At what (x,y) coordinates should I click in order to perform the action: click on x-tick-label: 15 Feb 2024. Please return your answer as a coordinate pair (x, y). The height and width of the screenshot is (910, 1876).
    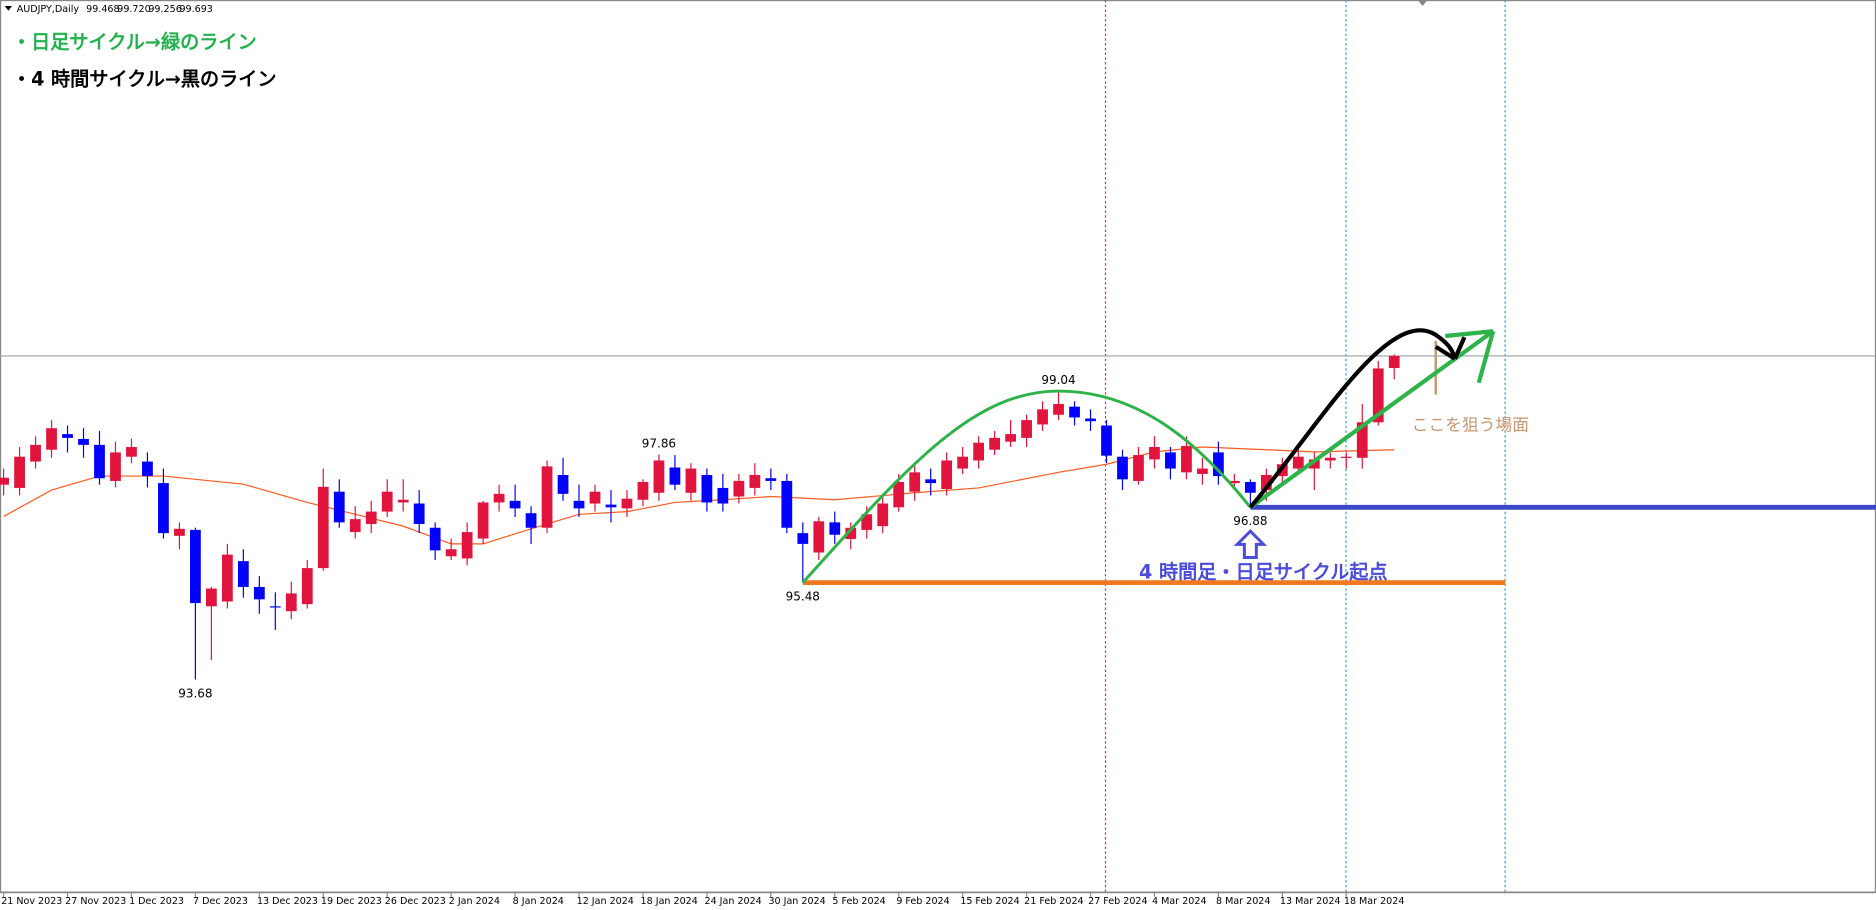
    Looking at the image, I should click on (989, 901).